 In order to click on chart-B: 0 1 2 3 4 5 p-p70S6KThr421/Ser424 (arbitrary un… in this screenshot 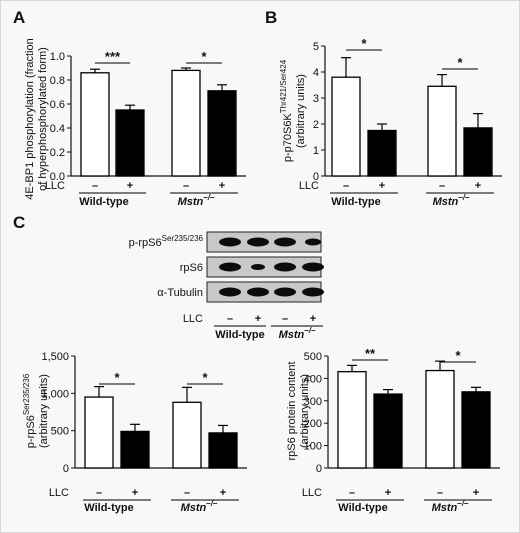, I will do `click(390, 122)`.